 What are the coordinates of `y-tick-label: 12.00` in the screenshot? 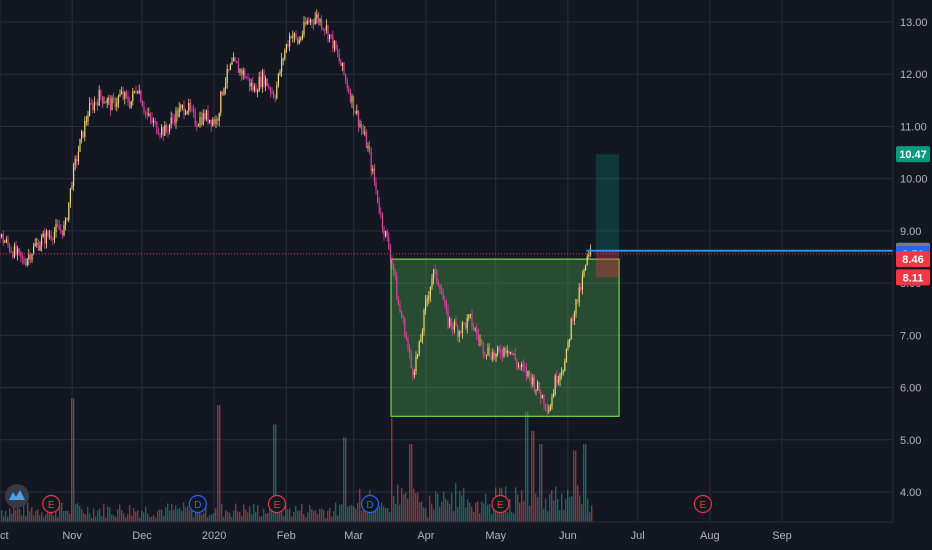 It's located at (914, 75).